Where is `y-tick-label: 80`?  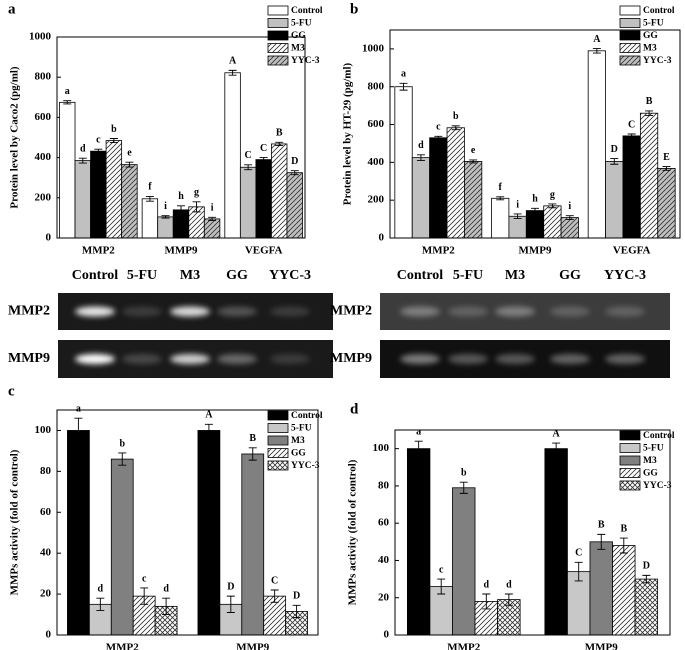 y-tick-label: 80 is located at coordinates (46, 471).